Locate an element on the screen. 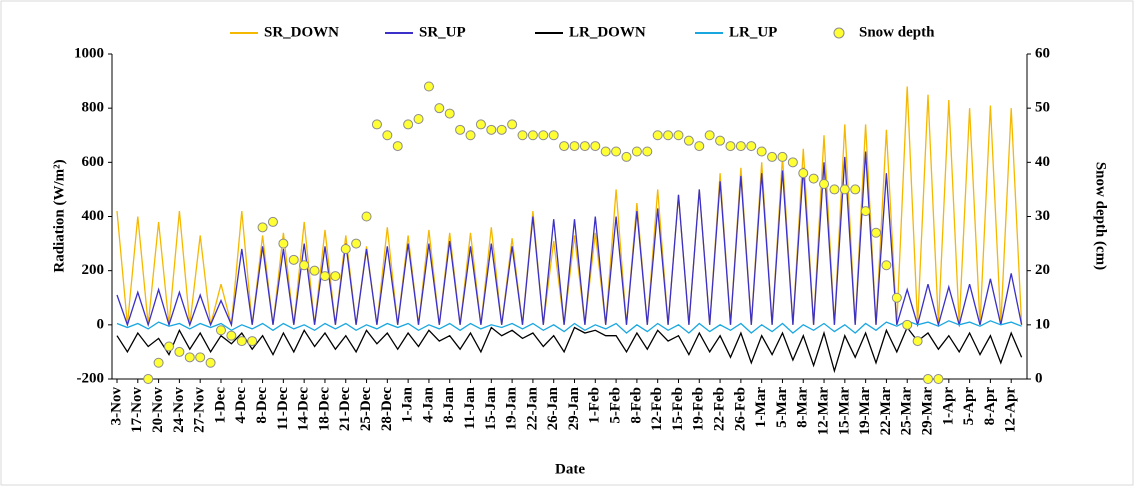  x-tick-label: 17-Nov is located at coordinates (137, 410).